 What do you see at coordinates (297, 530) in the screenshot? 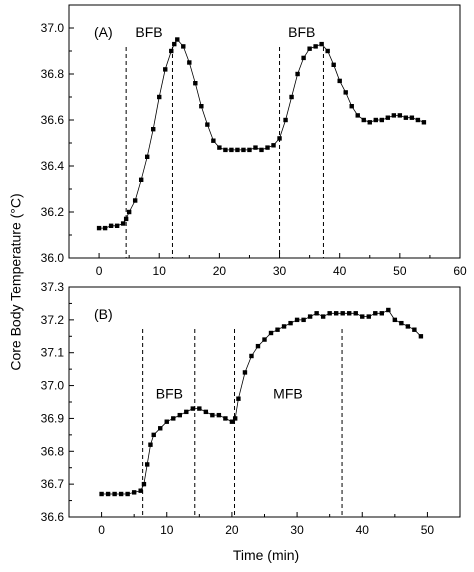
I see `x-tick-label: 30` at bounding box center [297, 530].